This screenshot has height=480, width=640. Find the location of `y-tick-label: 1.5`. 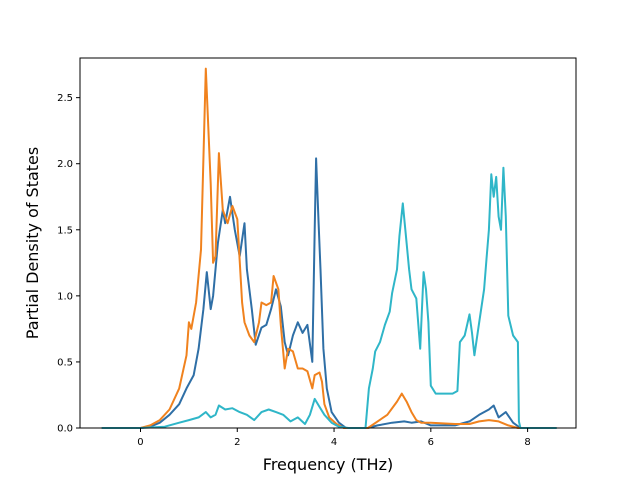

y-tick-label: 1.5 is located at coordinates (65, 230).